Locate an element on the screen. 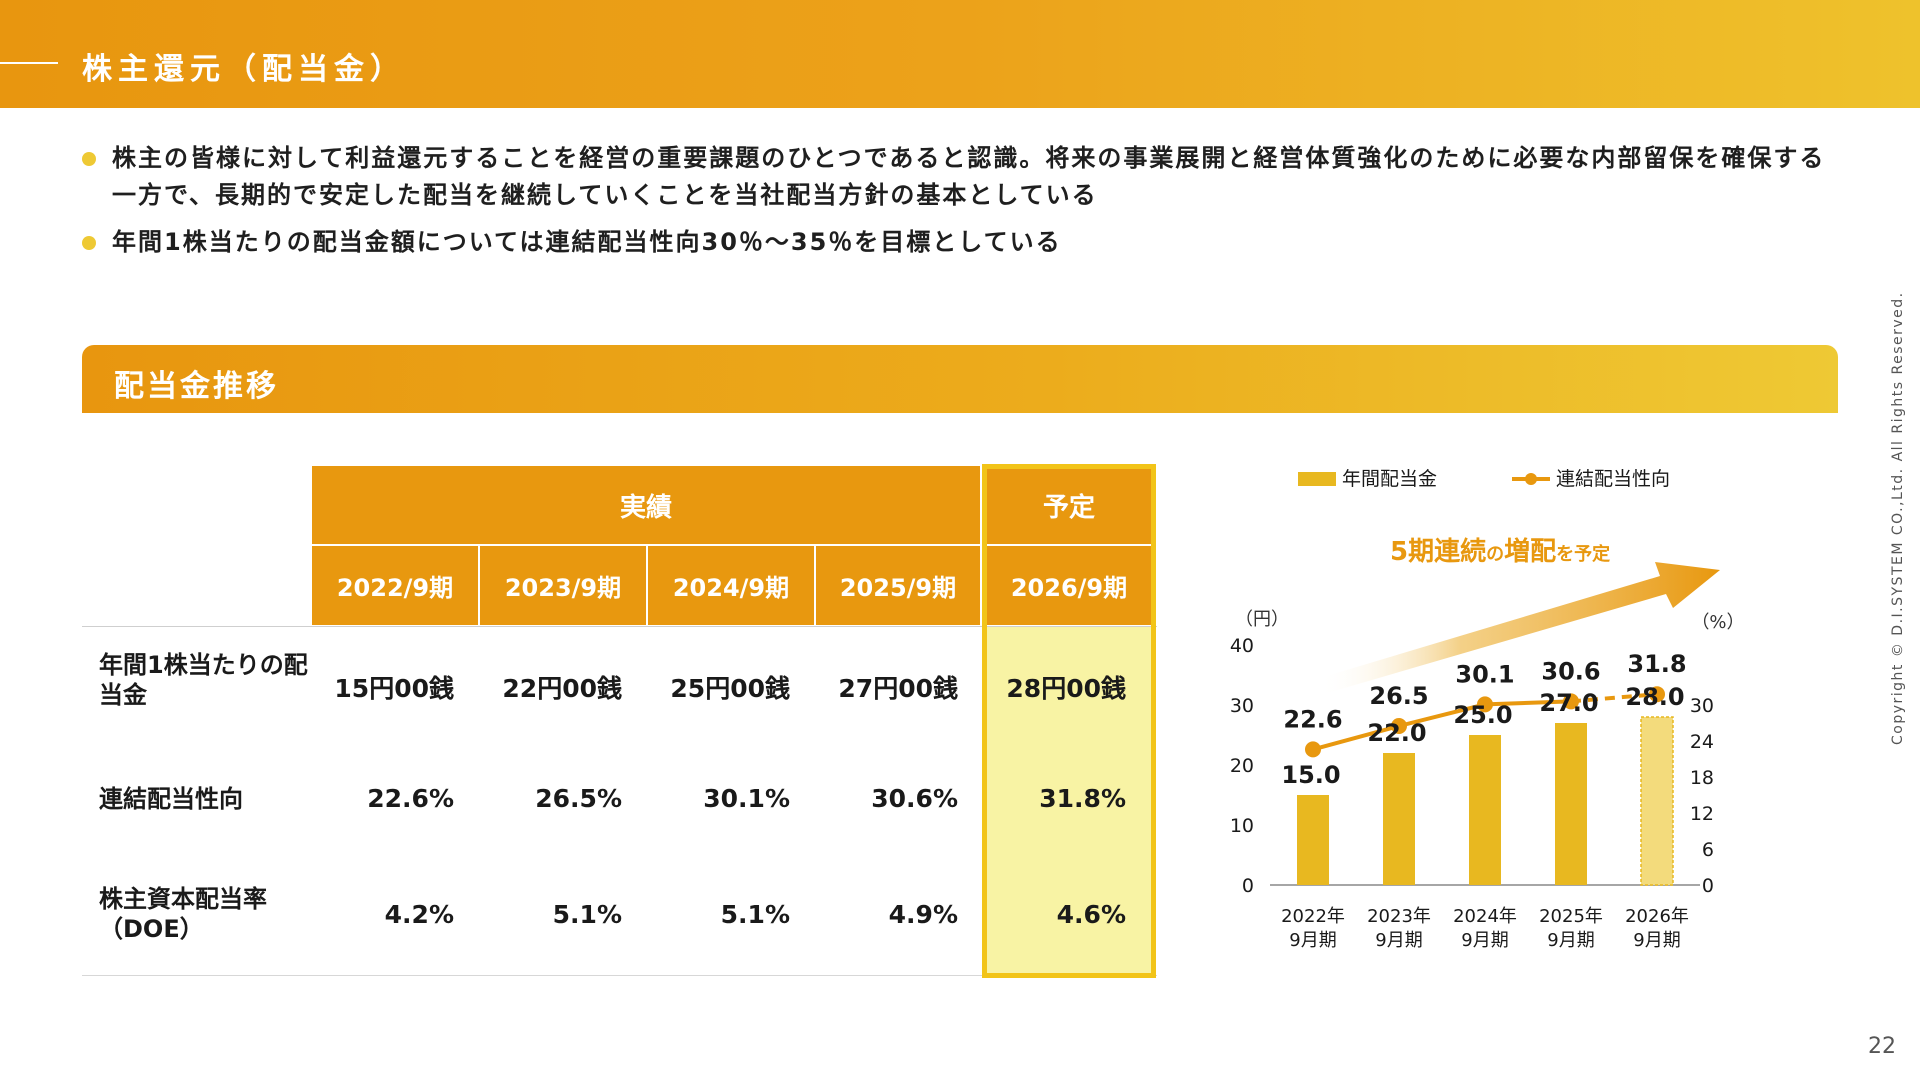 The height and width of the screenshot is (1080, 1920). left-axis-unit: （円） is located at coordinates (1262, 619).